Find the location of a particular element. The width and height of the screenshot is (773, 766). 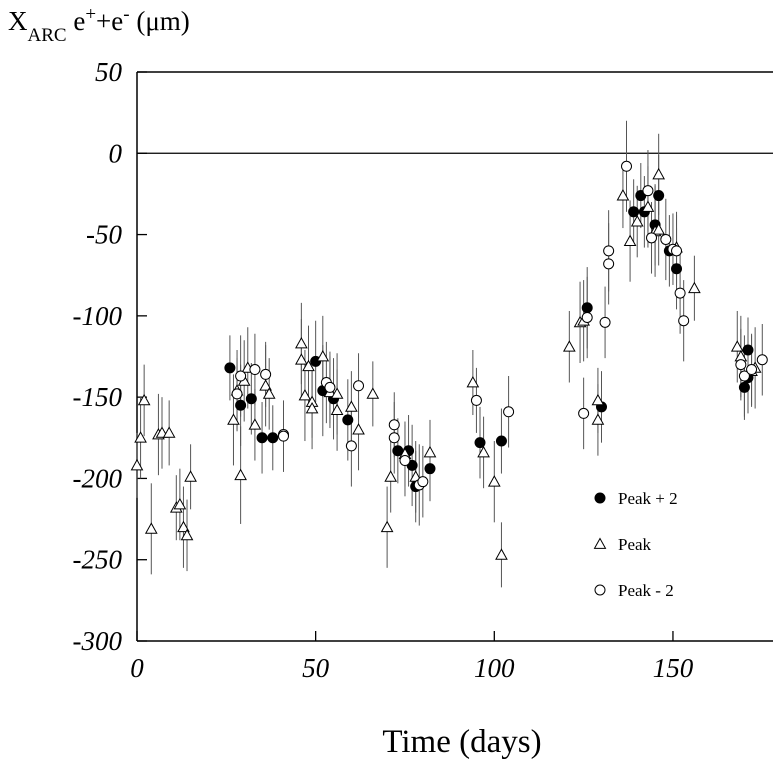

y-tick-label: -300 is located at coordinates (98, 641).